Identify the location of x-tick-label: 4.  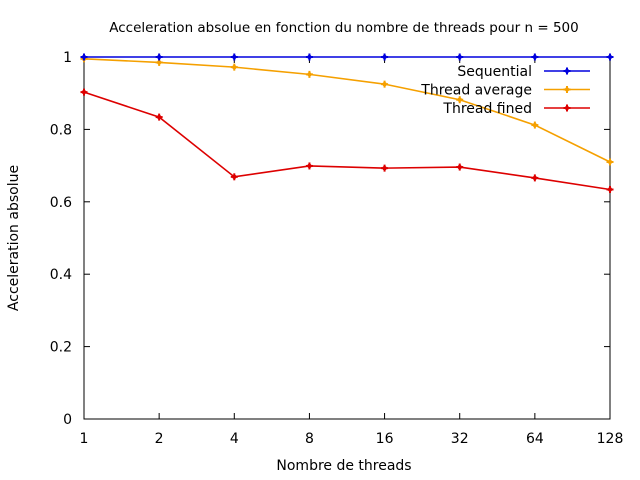
(234, 439).